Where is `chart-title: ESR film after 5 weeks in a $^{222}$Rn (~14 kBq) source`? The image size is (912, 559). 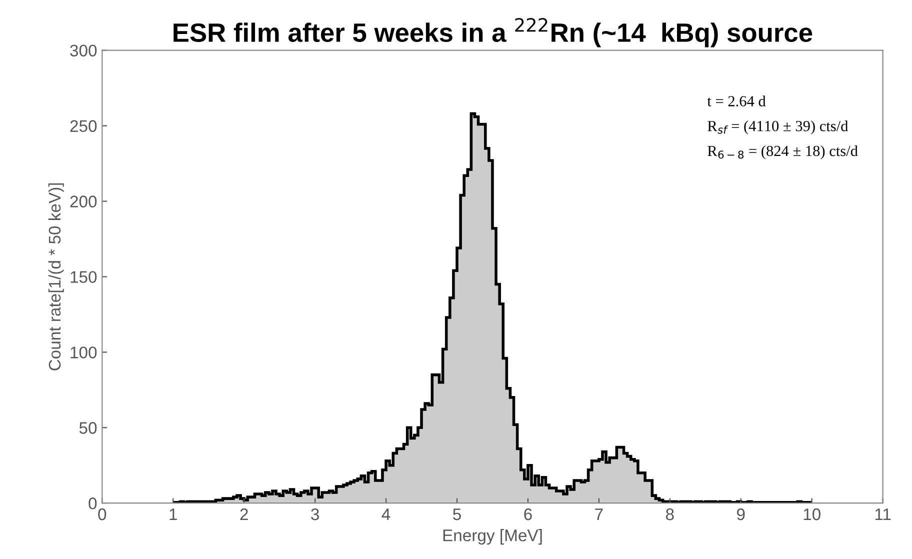 chart-title: ESR film after 5 weeks in a $^{222}$Rn (~14 kBq) source is located at coordinates (493, 33).